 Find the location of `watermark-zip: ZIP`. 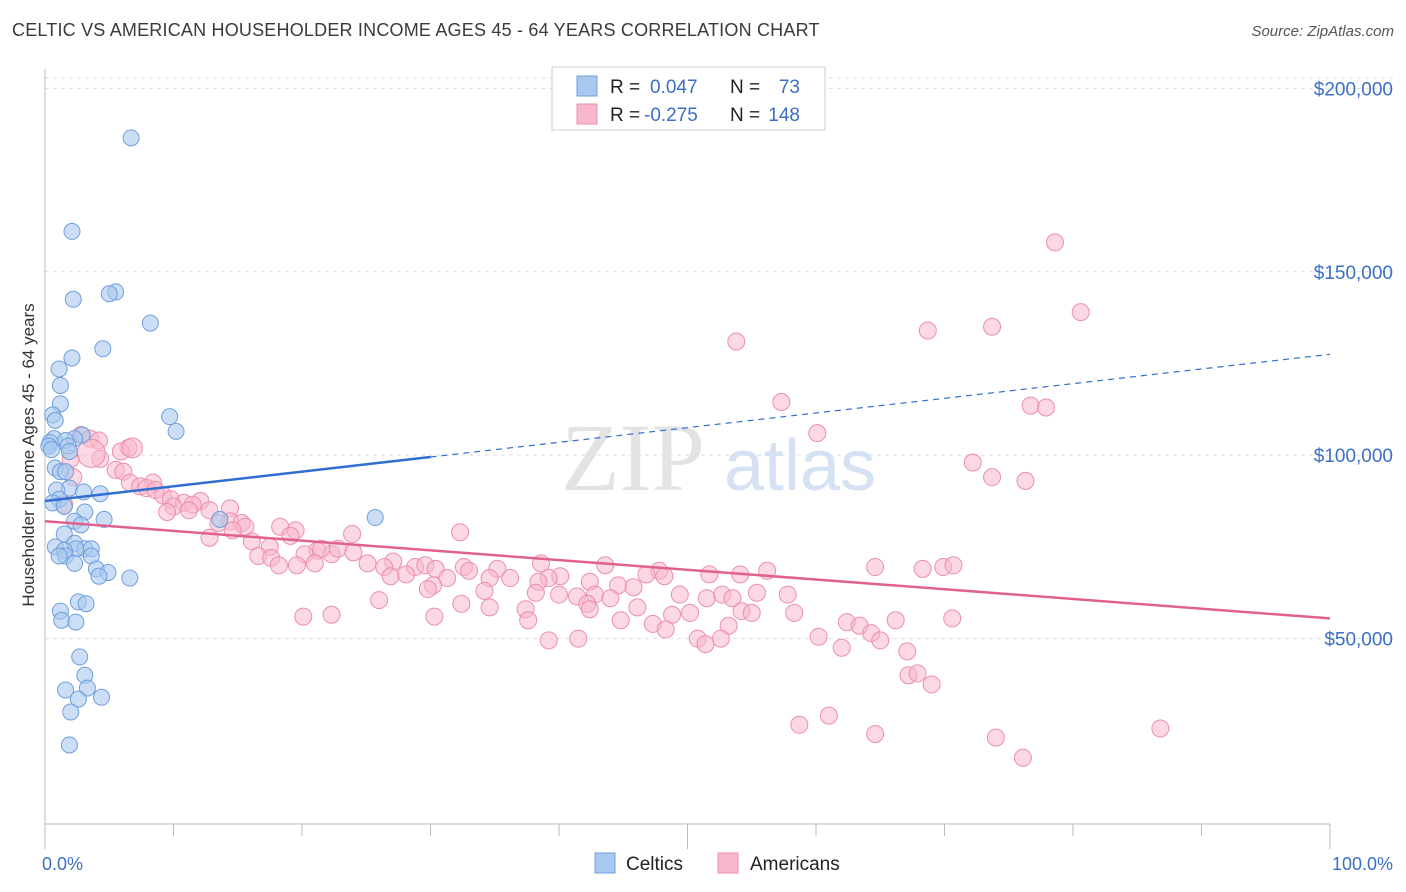

watermark-zip: ZIP is located at coordinates (633, 457).